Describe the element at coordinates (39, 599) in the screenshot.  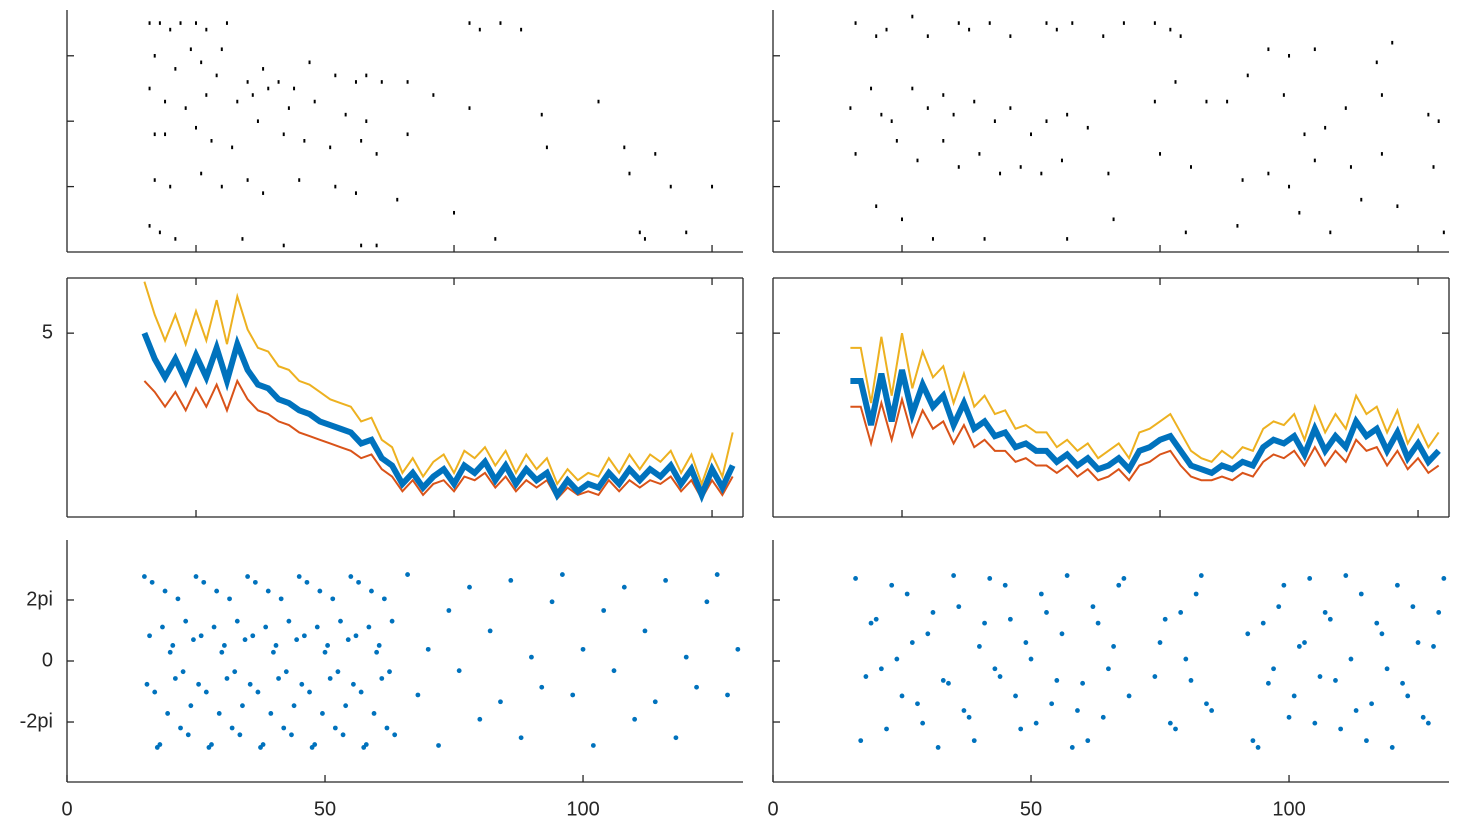
I see `y-tick-label: 2pi` at that location.